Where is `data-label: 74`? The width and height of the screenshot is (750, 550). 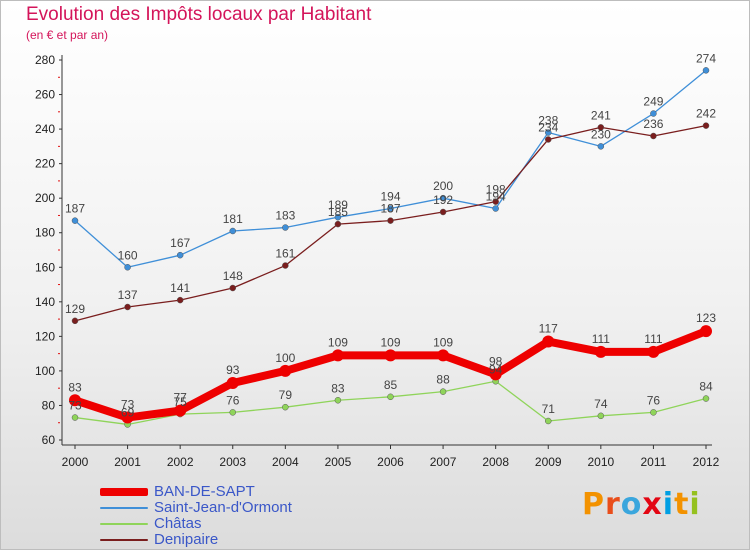 data-label: 74 is located at coordinates (601, 404).